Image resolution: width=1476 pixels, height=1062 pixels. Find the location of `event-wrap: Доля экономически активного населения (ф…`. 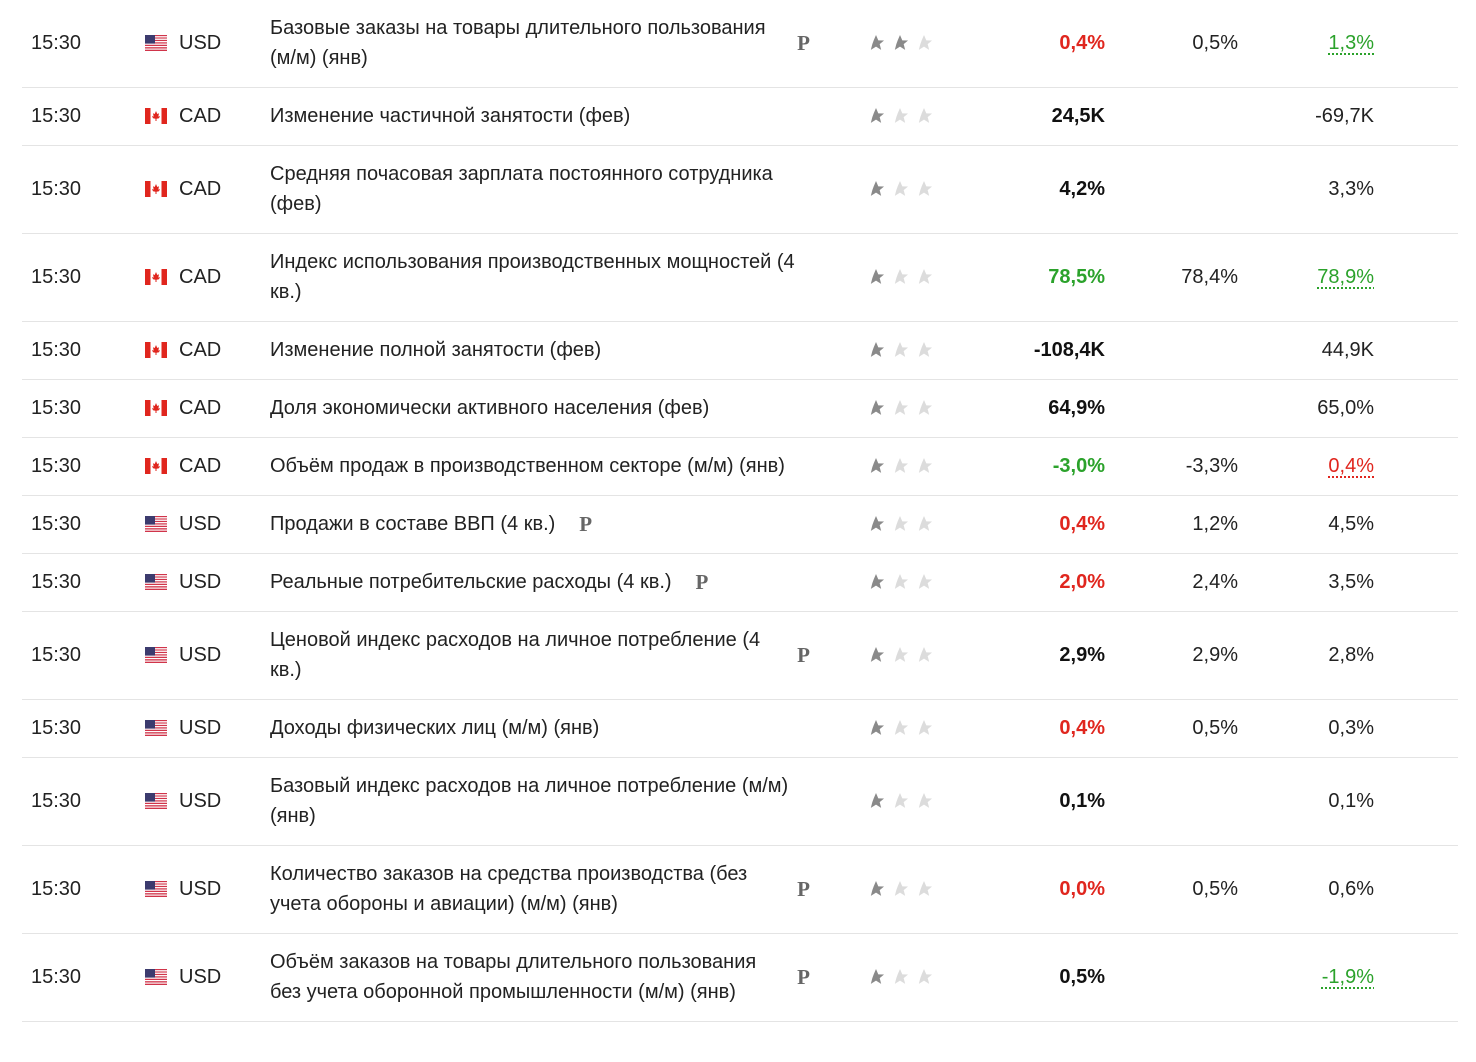

event-wrap: Доля экономически активного населения (ф… is located at coordinates (540, 408).